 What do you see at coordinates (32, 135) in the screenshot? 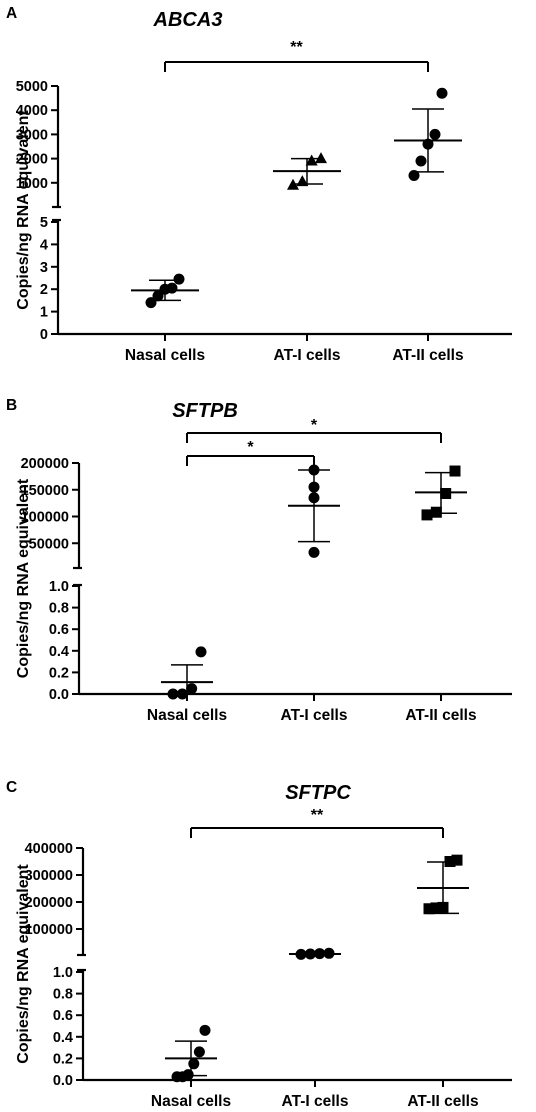
I see `y-tick-label: 3000` at bounding box center [32, 135].